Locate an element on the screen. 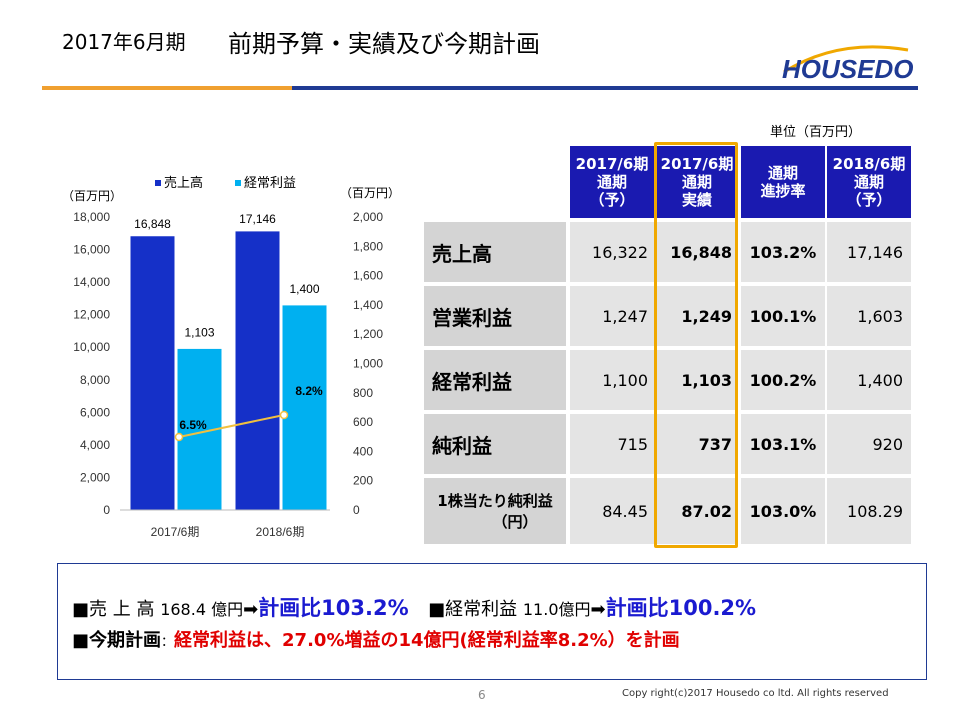 Image resolution: width=960 pixels, height=720 pixels. table-header: 通期 進捗率 is located at coordinates (783, 182).